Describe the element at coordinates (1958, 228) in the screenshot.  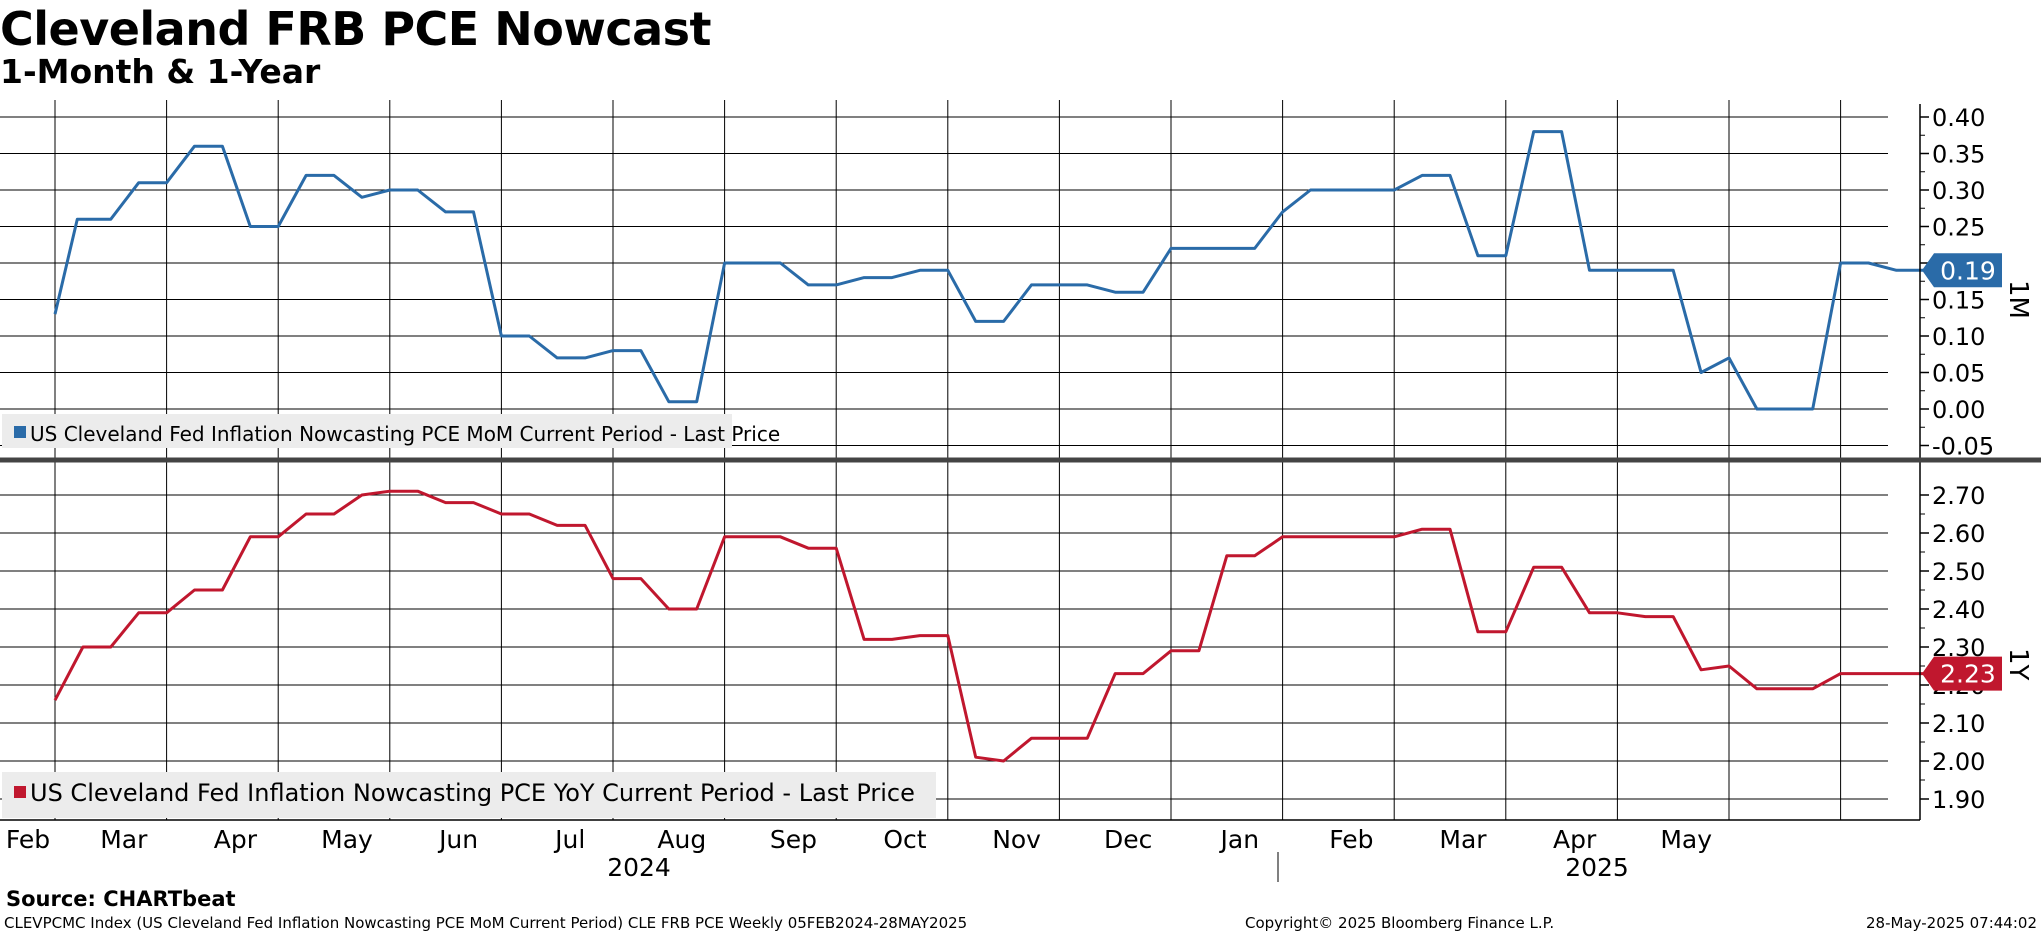
I see `y-tick-label: 0.25` at that location.